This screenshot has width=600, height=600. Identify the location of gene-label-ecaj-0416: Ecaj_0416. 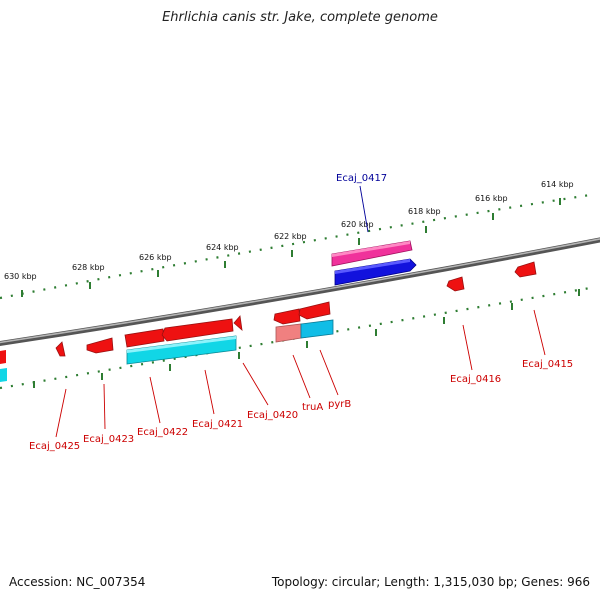
(475, 379).